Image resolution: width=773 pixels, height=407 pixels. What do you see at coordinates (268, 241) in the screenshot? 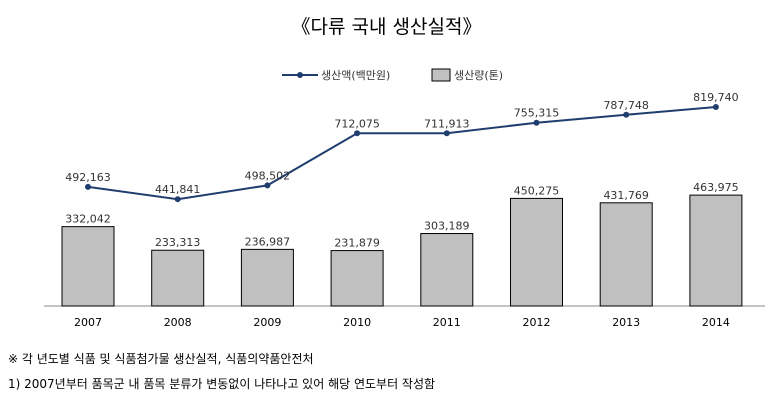
I see `bar-label-2009: 236,987` at bounding box center [268, 241].